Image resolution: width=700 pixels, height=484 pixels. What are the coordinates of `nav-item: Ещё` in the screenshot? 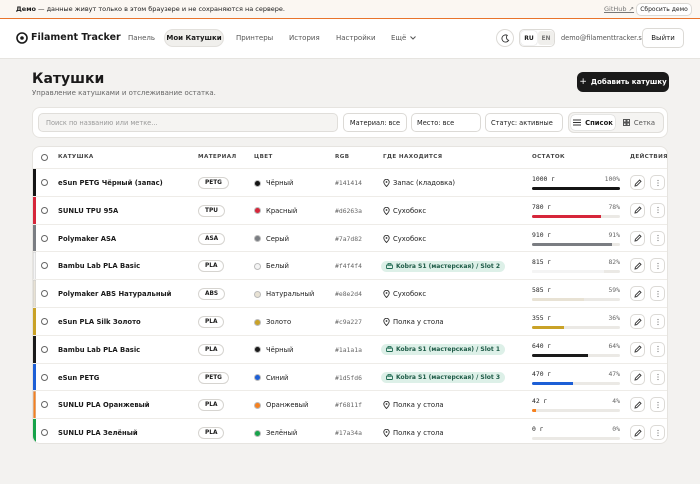 It's located at (404, 38).